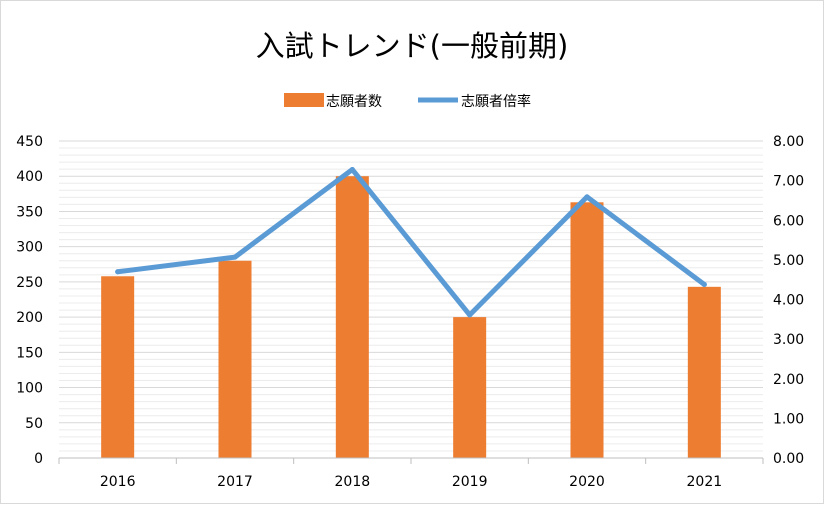 The width and height of the screenshot is (824, 507). I want to click on y-right-tick-label: 8.00, so click(788, 142).